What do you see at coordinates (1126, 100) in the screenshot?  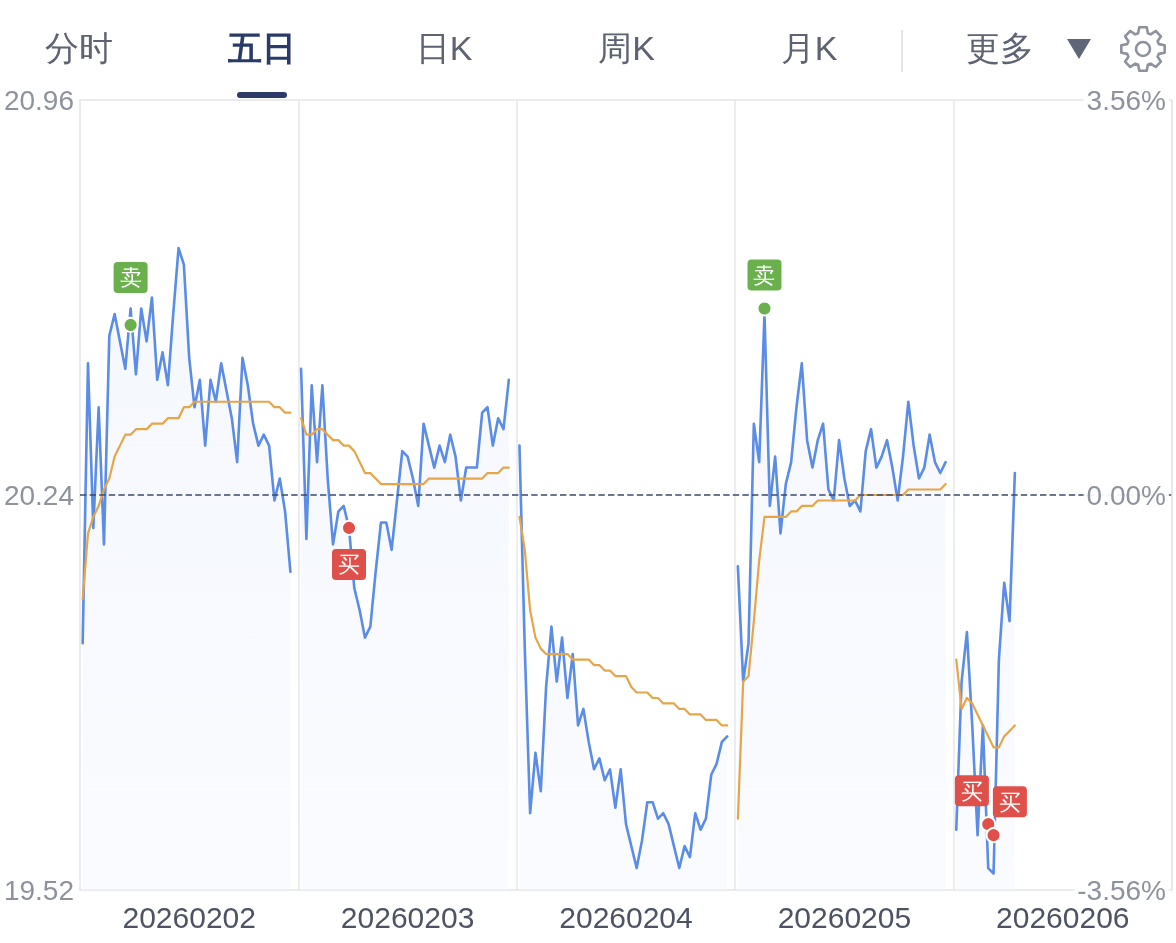 I see `y2-tick-label: 3.56%` at bounding box center [1126, 100].